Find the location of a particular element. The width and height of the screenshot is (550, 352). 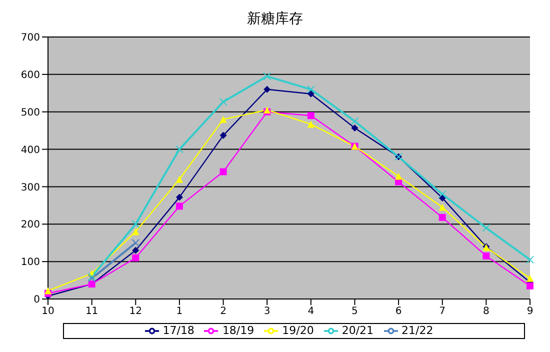

y-tick-label: 500 is located at coordinates (30, 112).